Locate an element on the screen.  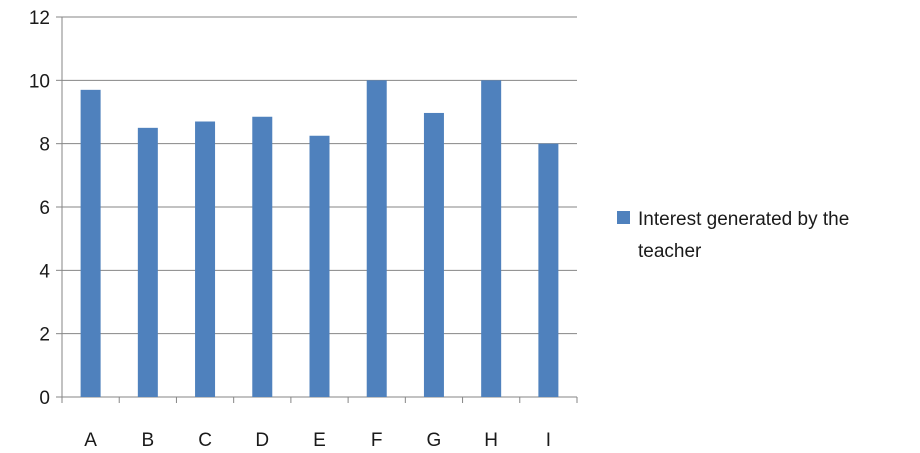
bar-B is located at coordinates (147, 262).